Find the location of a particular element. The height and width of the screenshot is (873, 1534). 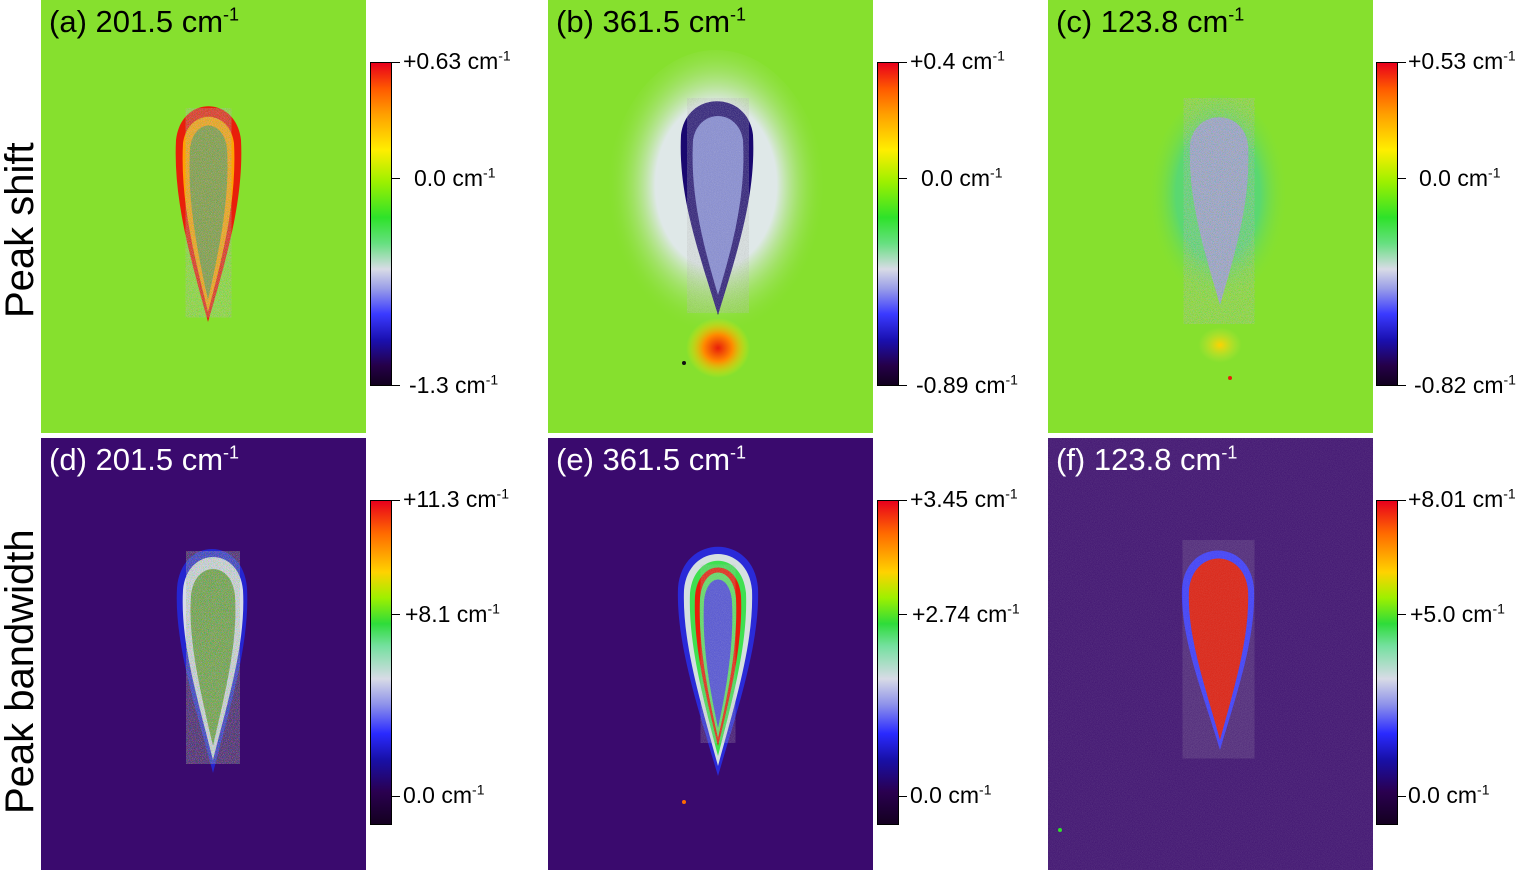

row-label-peak-bandwidth: Peak bandwidth is located at coordinates (21, 671).